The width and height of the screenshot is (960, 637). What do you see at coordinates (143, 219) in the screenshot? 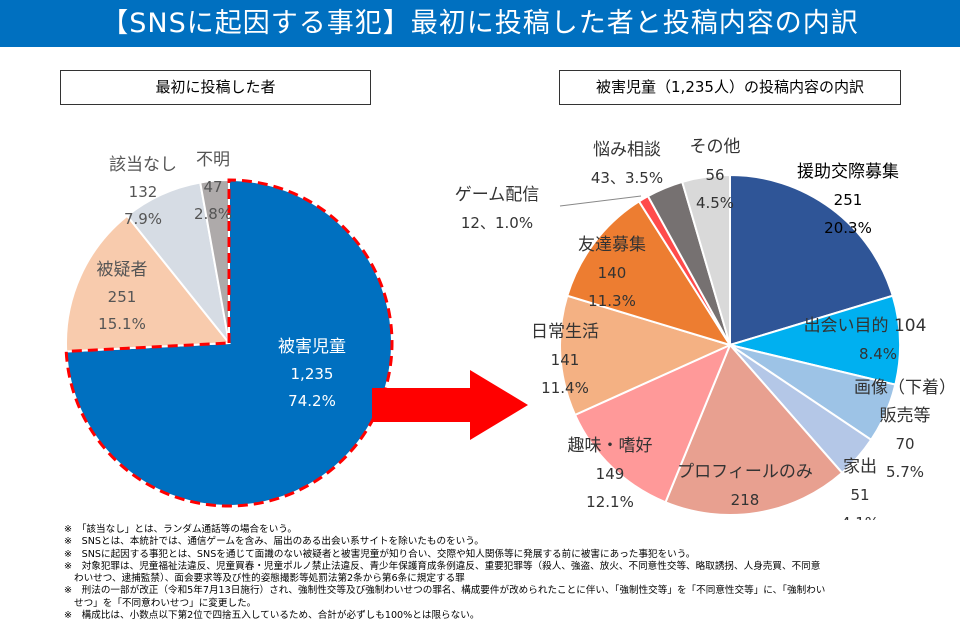
I see `slice-percent: 7.9%` at bounding box center [143, 219].